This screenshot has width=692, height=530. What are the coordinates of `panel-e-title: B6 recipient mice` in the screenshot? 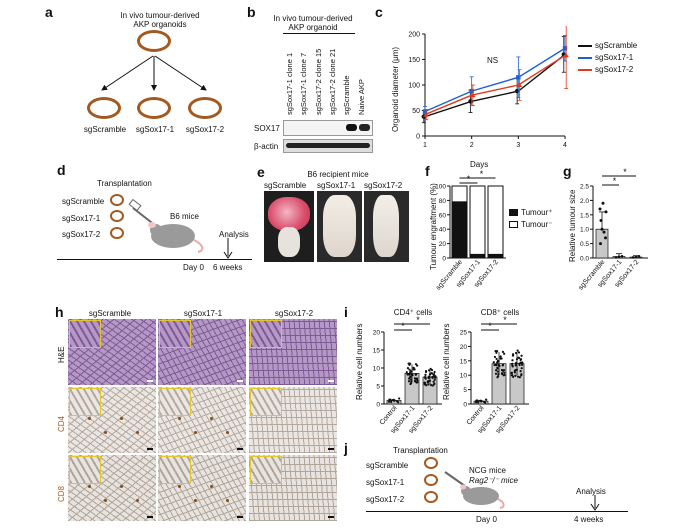 It's located at (338, 174).